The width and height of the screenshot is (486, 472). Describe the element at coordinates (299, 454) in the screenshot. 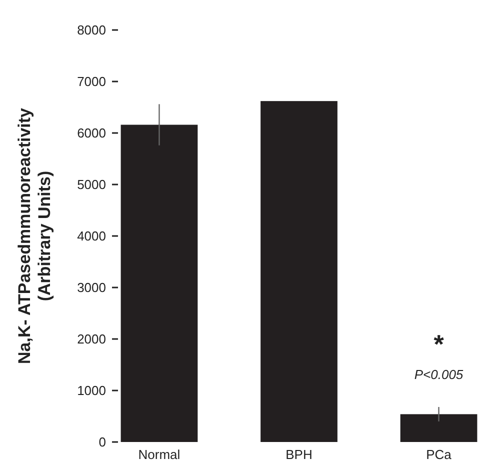

I see `x-tick-label: BPH` at that location.